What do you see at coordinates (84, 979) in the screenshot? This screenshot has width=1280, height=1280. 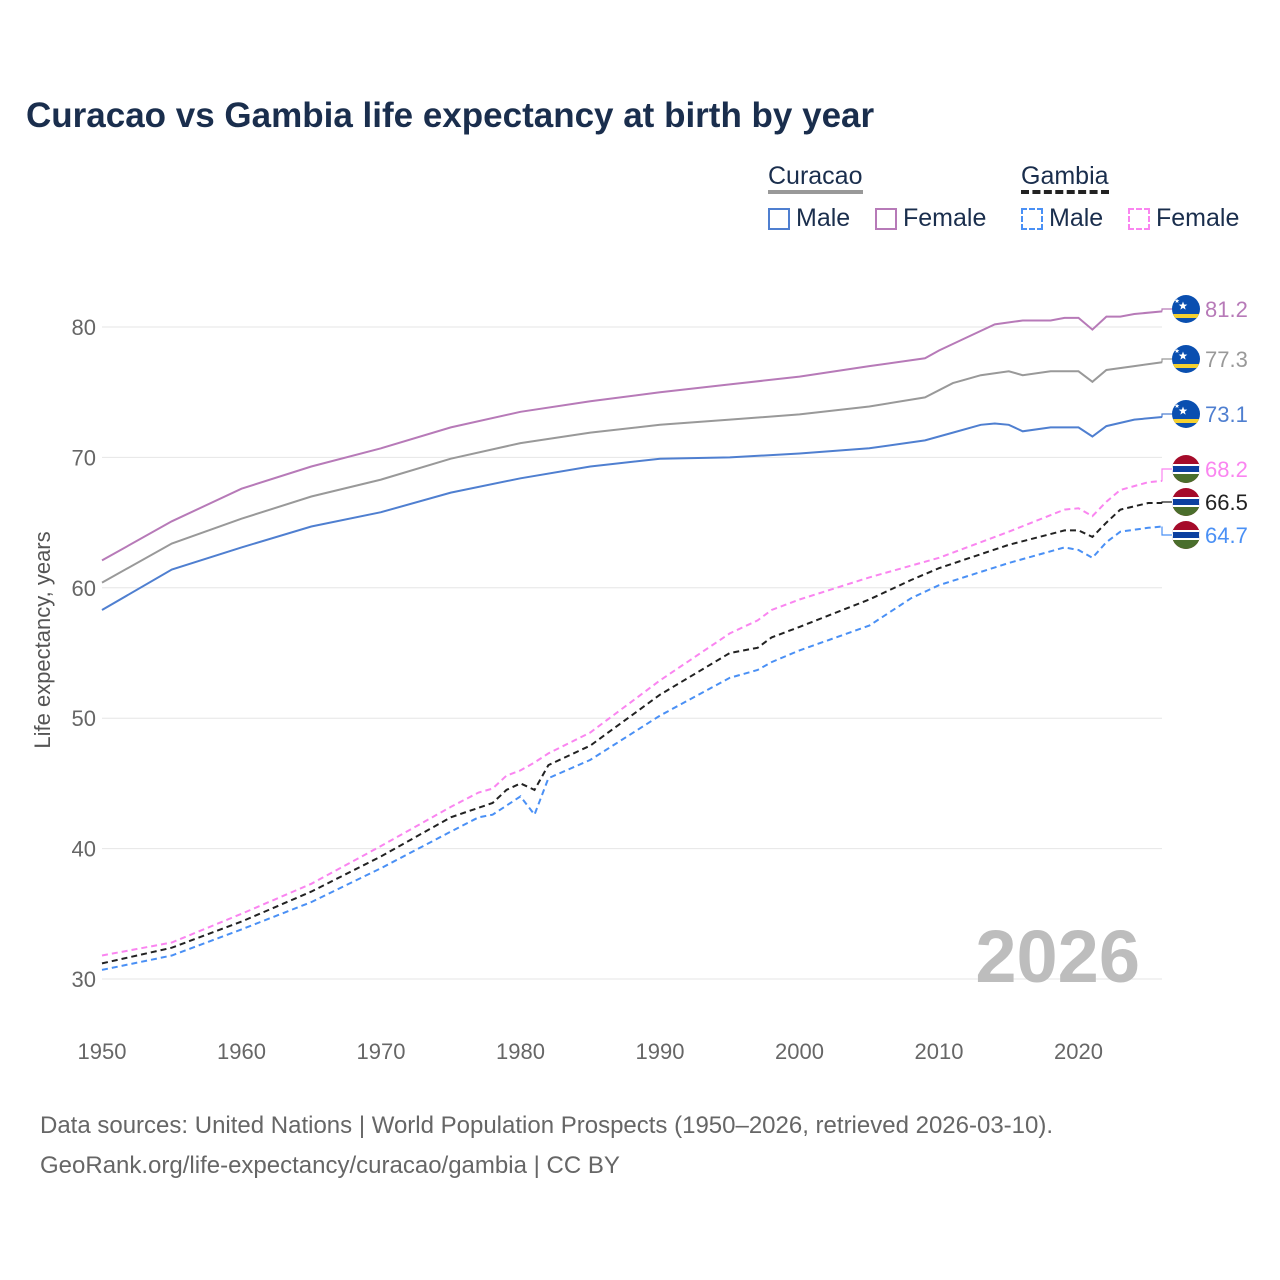 I see `y-tick-label: 30` at bounding box center [84, 979].